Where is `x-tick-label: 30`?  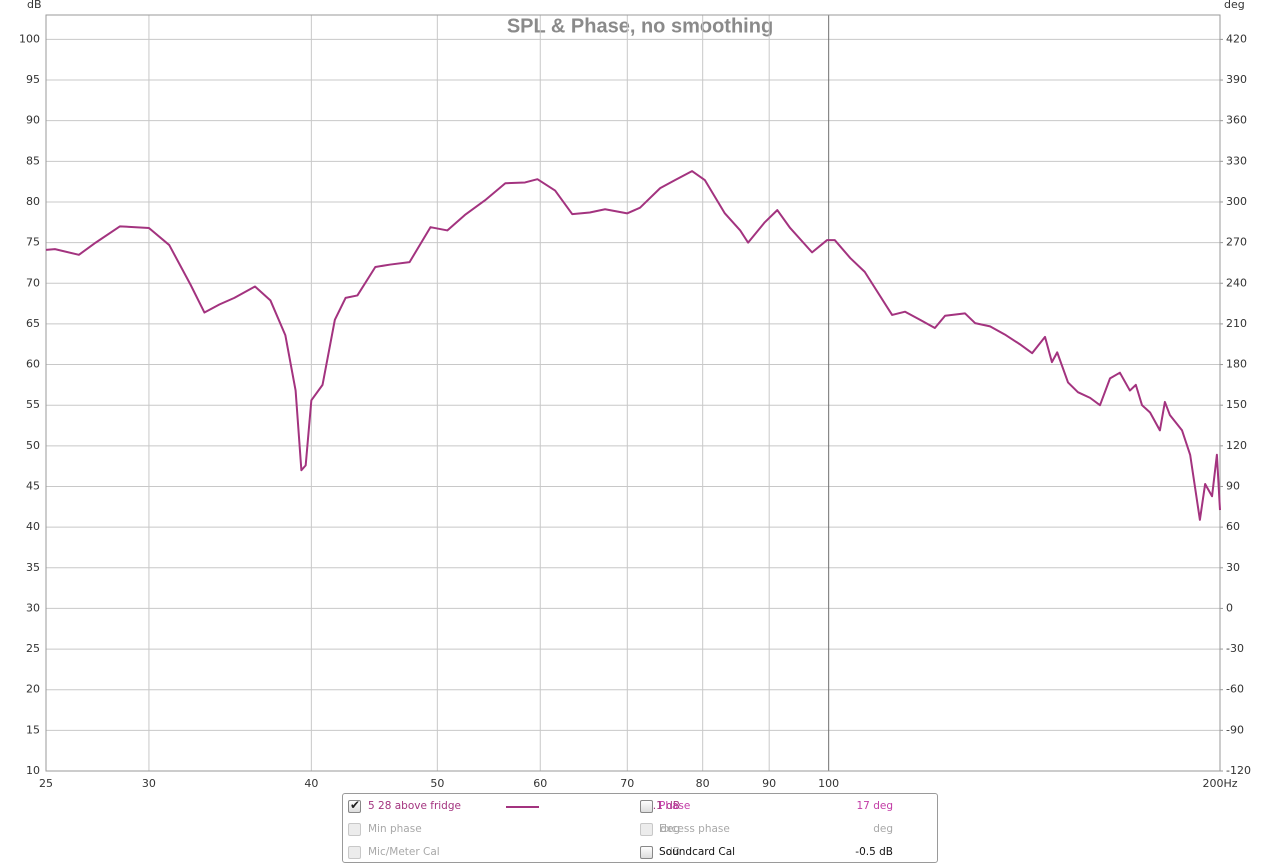 x-tick-label: 30 is located at coordinates (149, 783).